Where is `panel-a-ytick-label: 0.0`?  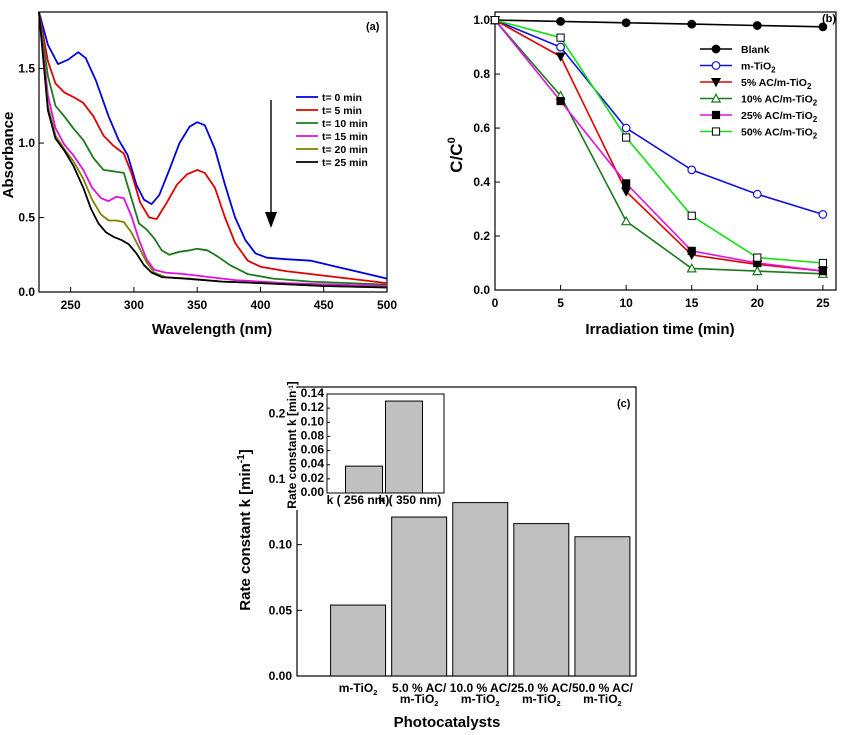
panel-a-ytick-label: 0.0 is located at coordinates (26, 292).